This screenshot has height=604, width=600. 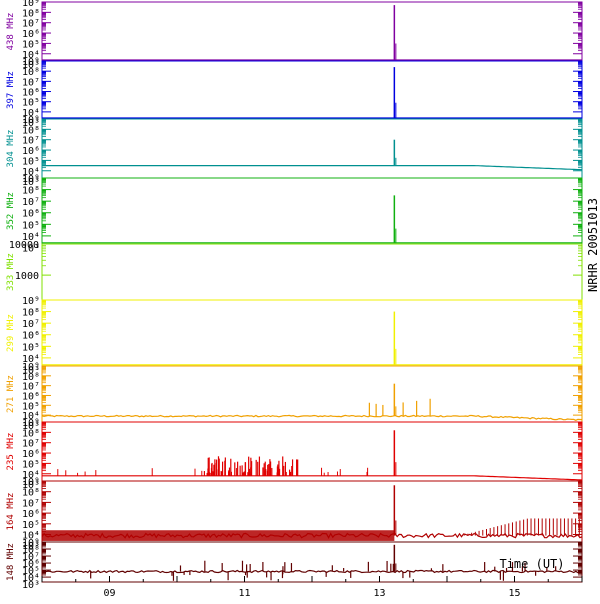 I want to click on noise-band, so click(x=218, y=535).